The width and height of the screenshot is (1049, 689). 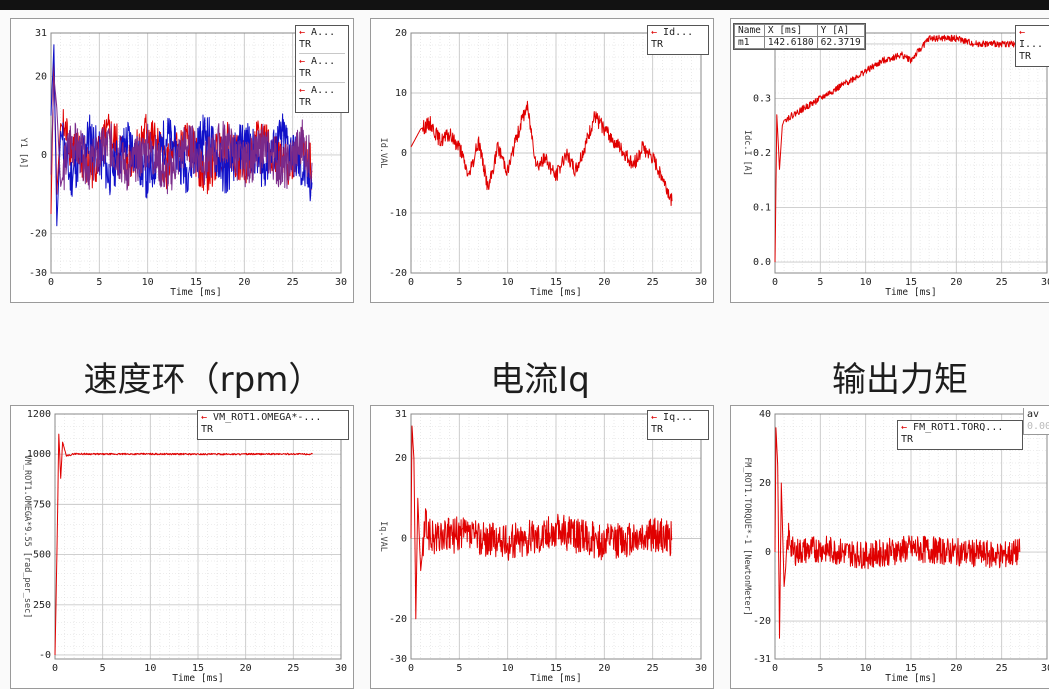 What do you see at coordinates (749, 30) in the screenshot?
I see `cursor-header-name: Name` at bounding box center [749, 30].